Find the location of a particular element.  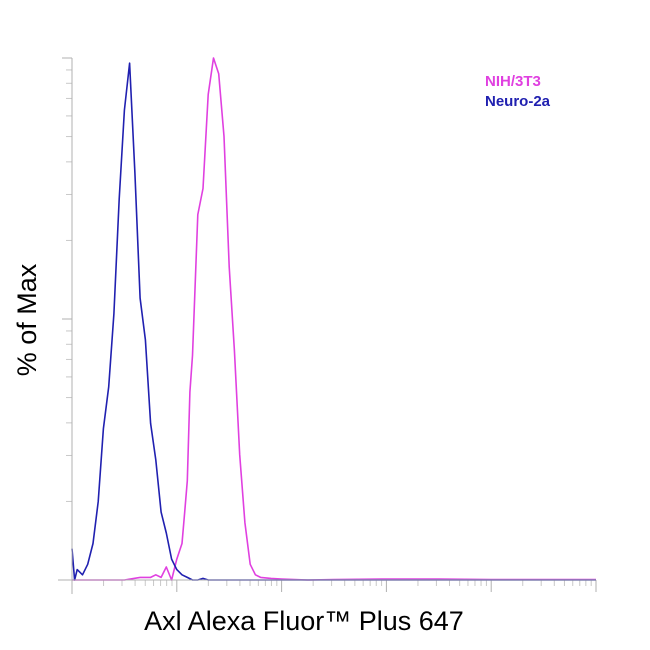

x-axis-title: Axl Alexa Fluor™ Plus 647 is located at coordinates (304, 621).